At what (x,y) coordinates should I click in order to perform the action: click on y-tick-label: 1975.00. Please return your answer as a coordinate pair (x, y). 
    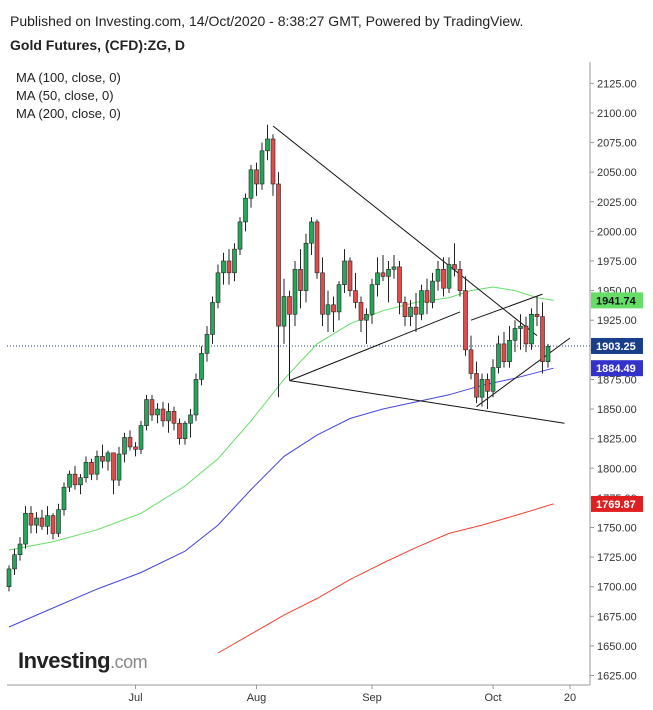
    Looking at the image, I should click on (617, 262).